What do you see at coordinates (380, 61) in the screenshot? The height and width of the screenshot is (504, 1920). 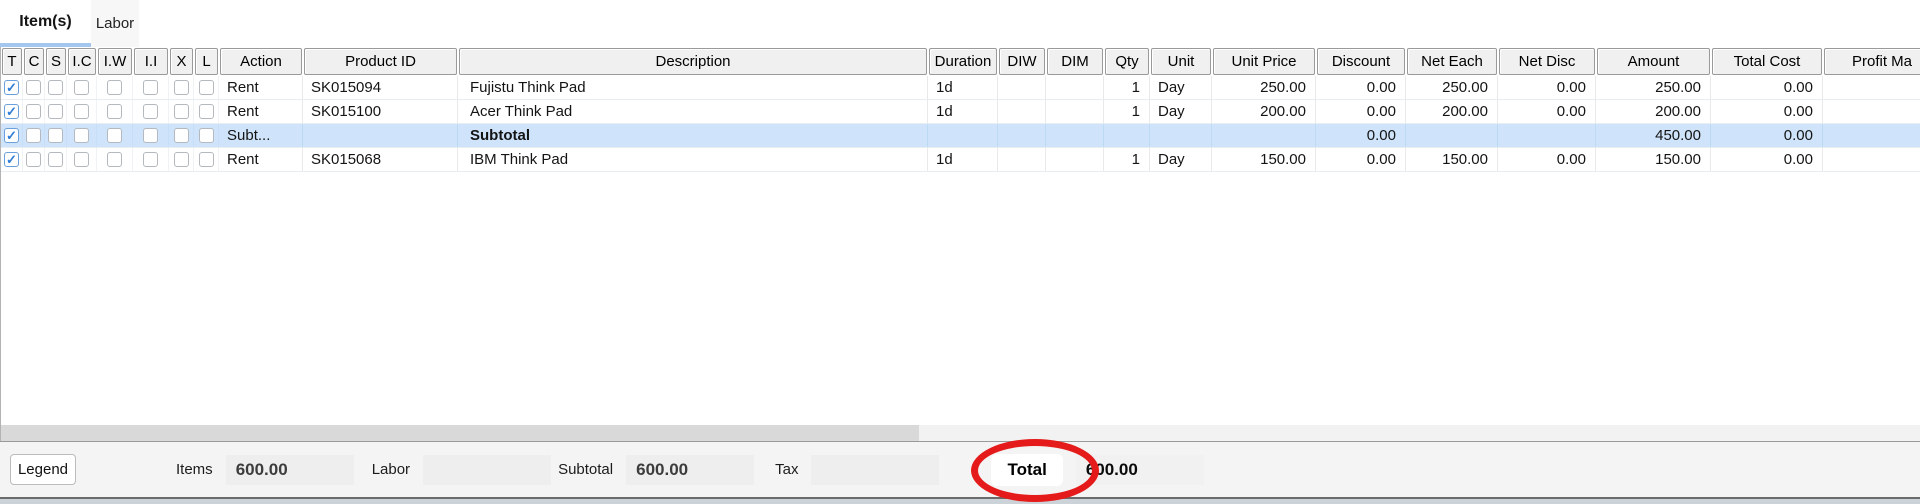 I see `column-header-product_id: Product ID` at bounding box center [380, 61].